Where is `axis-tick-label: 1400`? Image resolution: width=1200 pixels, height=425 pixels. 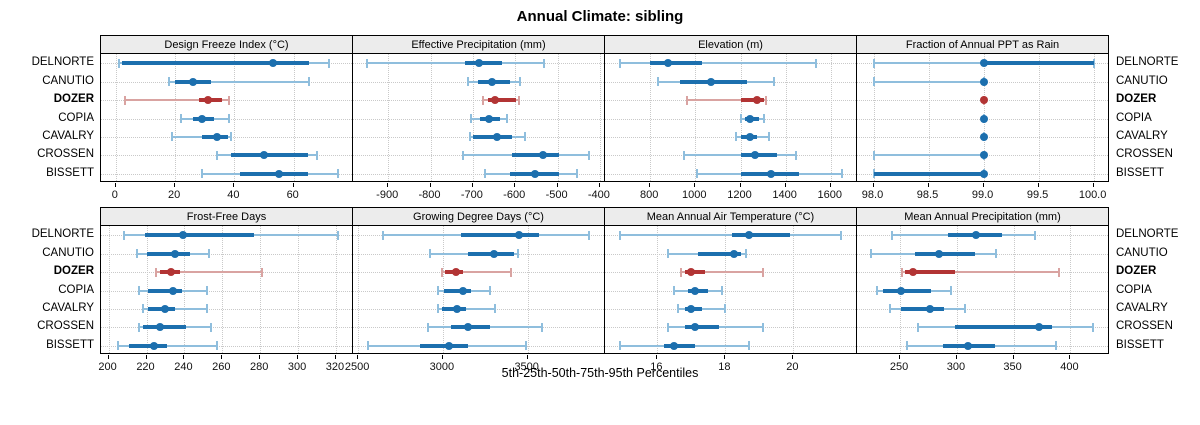 axis-tick-label: 1400 is located at coordinates (784, 195).